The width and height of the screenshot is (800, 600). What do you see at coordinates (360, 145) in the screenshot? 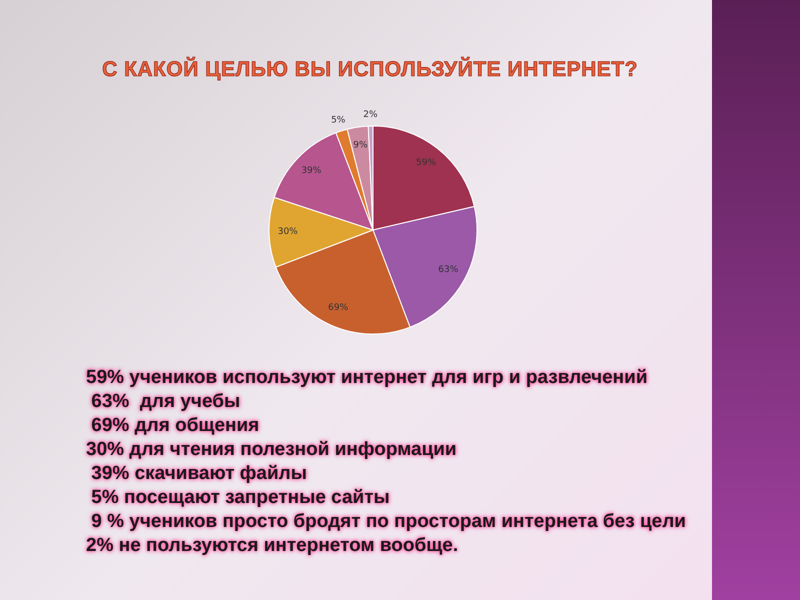
I see `data-label: 9%` at bounding box center [360, 145].